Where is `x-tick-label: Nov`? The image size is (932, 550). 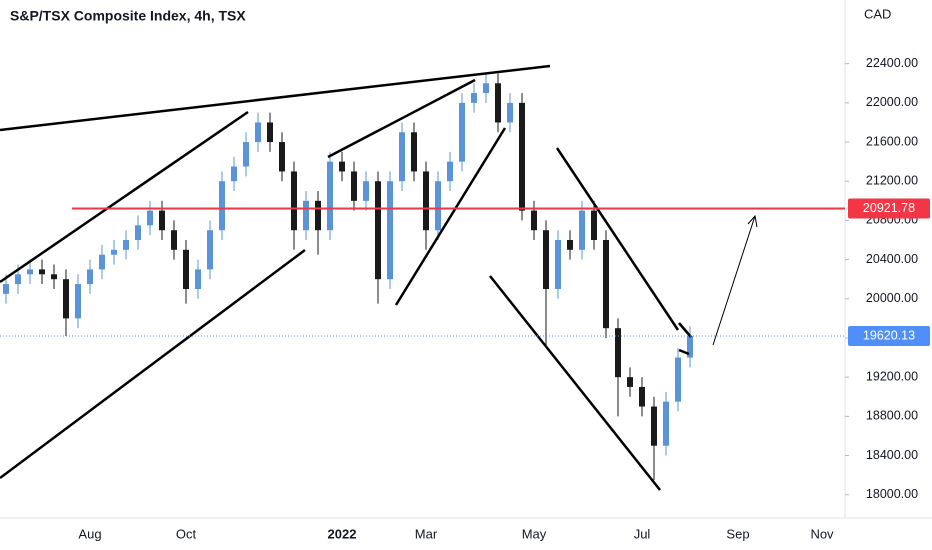
x-tick-label: Nov is located at coordinates (822, 533).